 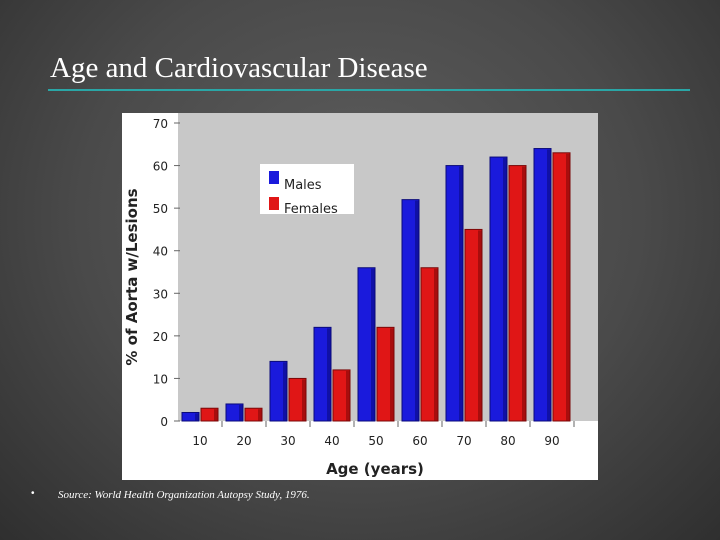 What do you see at coordinates (287, 441) in the screenshot?
I see `x-tick-label: 30` at bounding box center [287, 441].